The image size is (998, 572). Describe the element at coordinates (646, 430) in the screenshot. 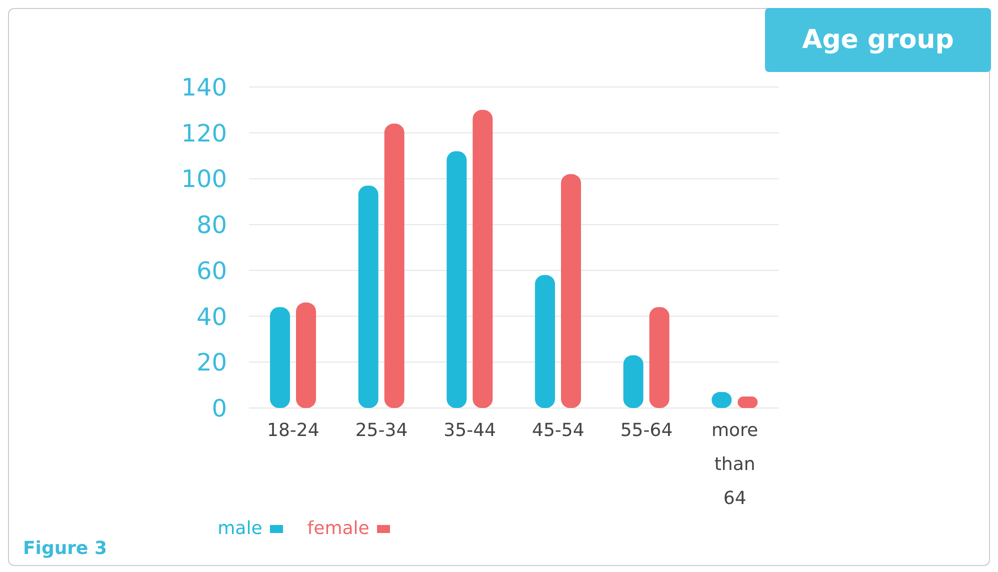

I see `x-tick-label: 55-64` at that location.